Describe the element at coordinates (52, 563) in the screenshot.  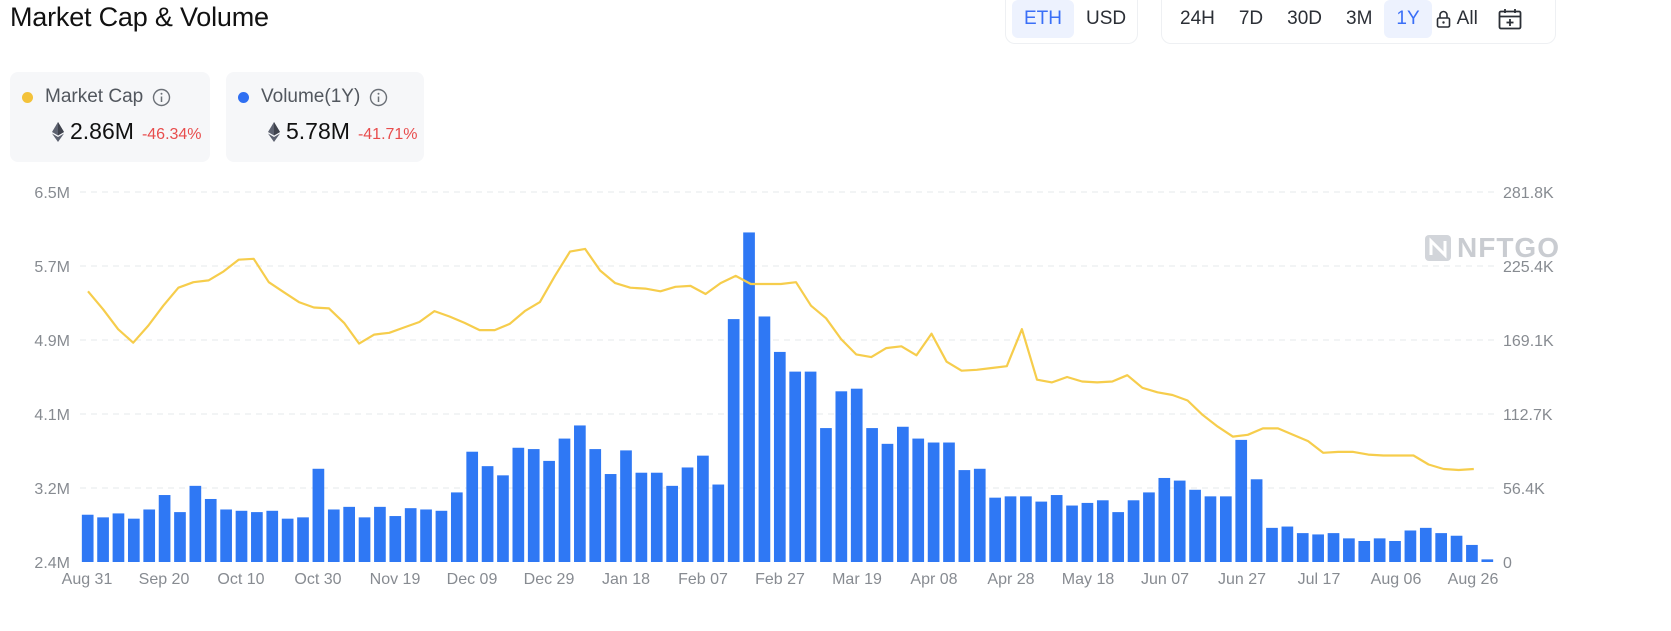
I see `y-left-tick-label: 2.4M` at that location.